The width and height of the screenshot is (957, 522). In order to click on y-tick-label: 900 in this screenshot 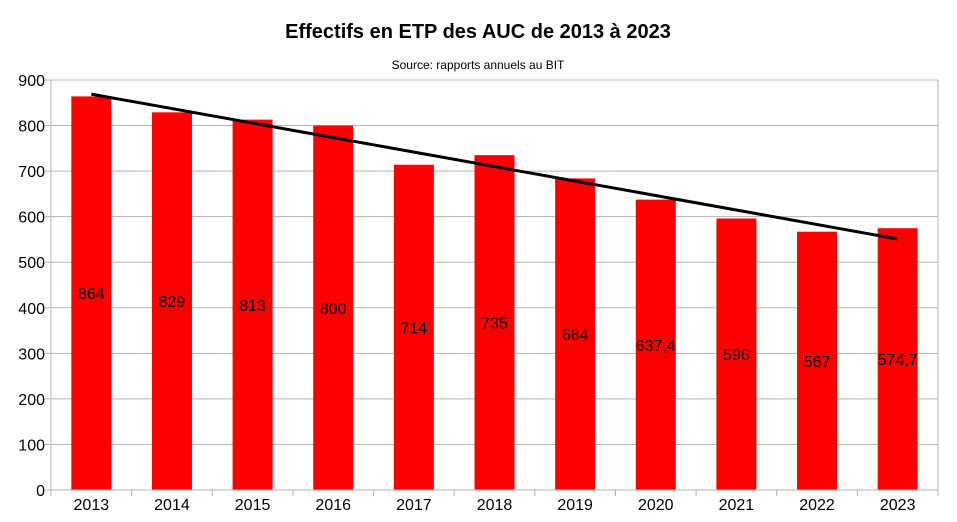, I will do `click(31, 81)`.